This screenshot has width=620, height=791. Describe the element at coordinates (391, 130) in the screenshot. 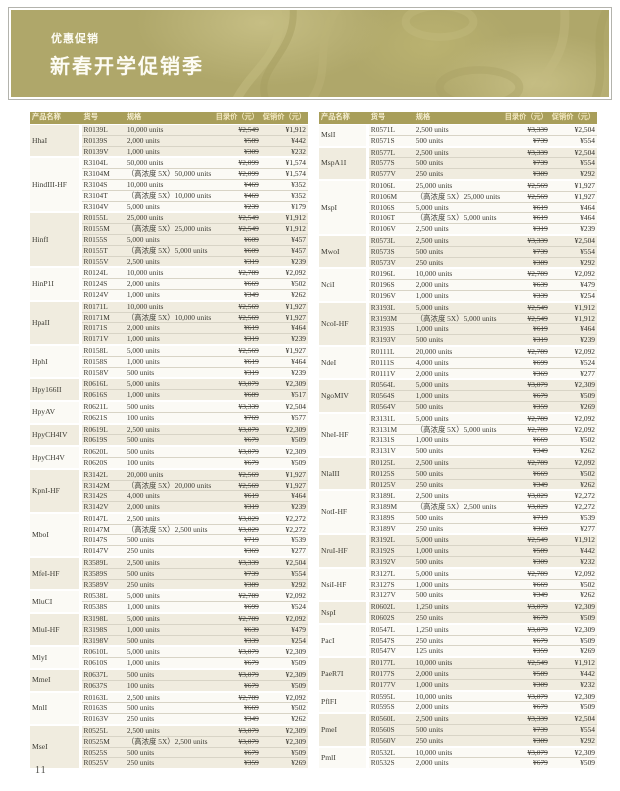

I see `sku-cell: R0571L` at that location.